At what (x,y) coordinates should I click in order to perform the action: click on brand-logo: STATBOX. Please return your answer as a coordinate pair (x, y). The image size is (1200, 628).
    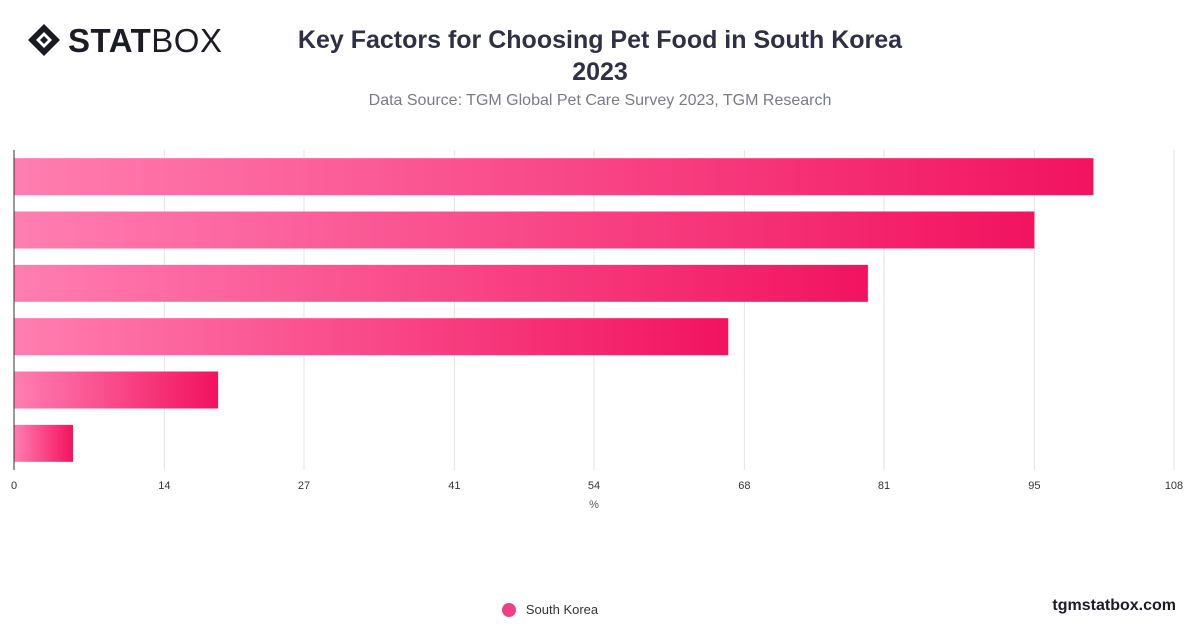
    Looking at the image, I should click on (124, 40).